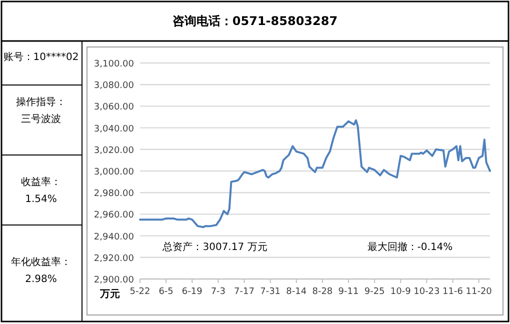  I want to click on x-tick-label: 9-11, so click(348, 292).